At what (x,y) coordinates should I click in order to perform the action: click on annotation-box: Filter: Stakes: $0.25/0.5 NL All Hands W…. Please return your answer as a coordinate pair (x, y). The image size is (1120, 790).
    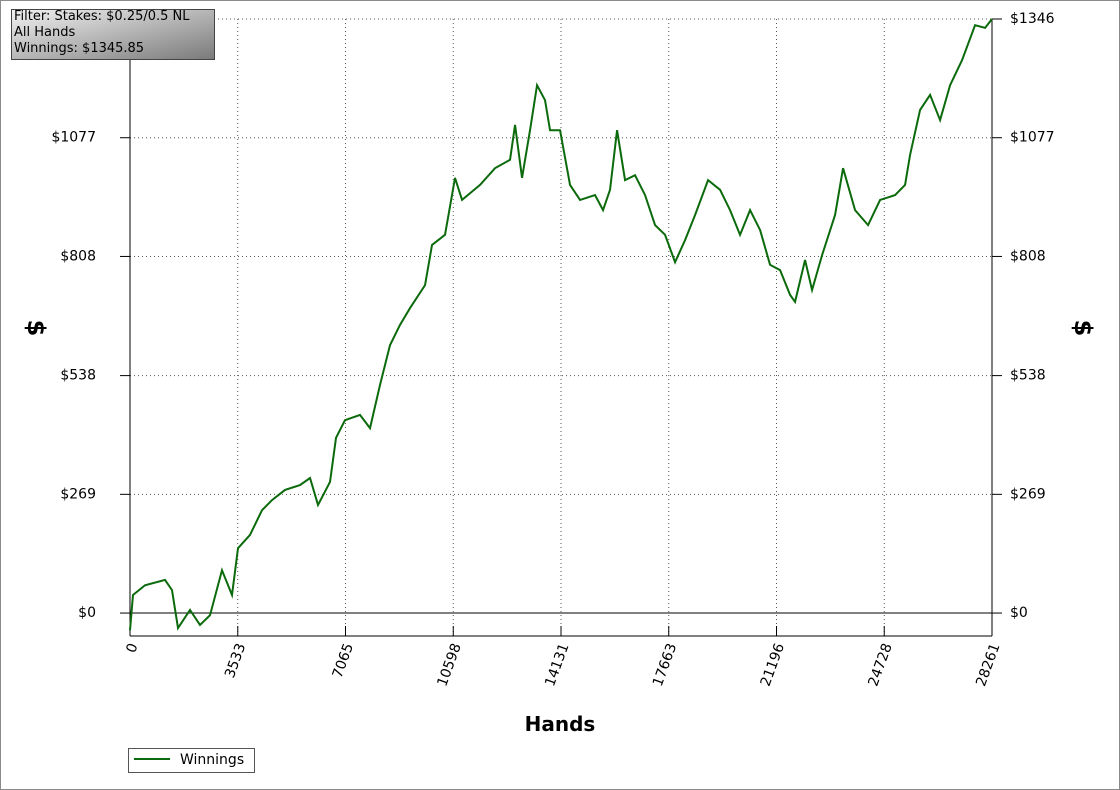
    Looking at the image, I should click on (113, 34).